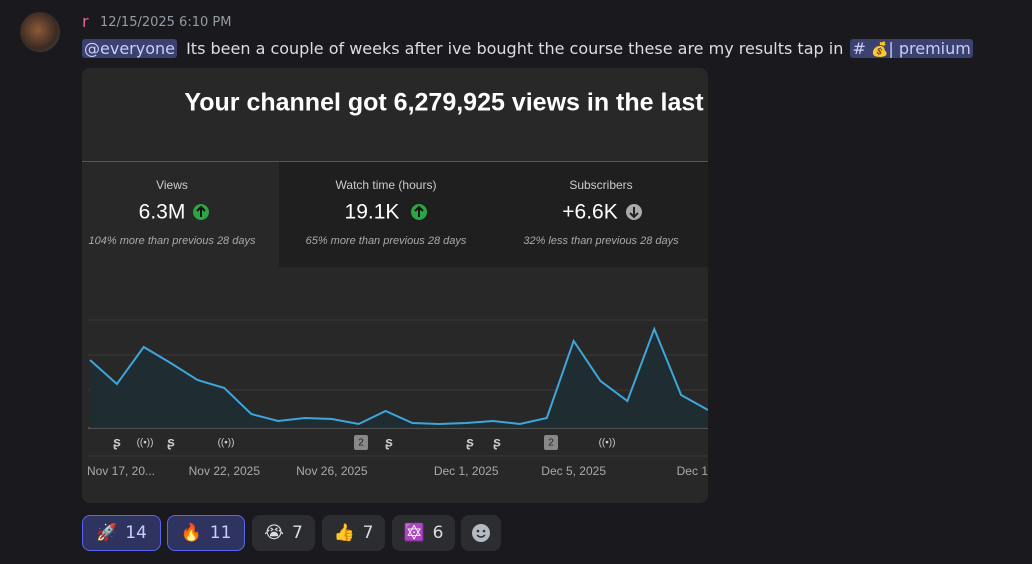 The height and width of the screenshot is (564, 1032). What do you see at coordinates (386, 241) in the screenshot?
I see `stat-note: 65% more than previous 28 days` at bounding box center [386, 241].